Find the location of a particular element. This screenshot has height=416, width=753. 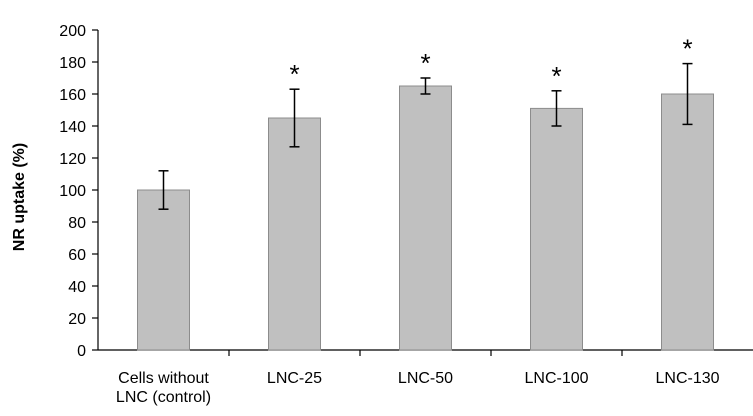

x-category-label: LNC-50 is located at coordinates (425, 378).